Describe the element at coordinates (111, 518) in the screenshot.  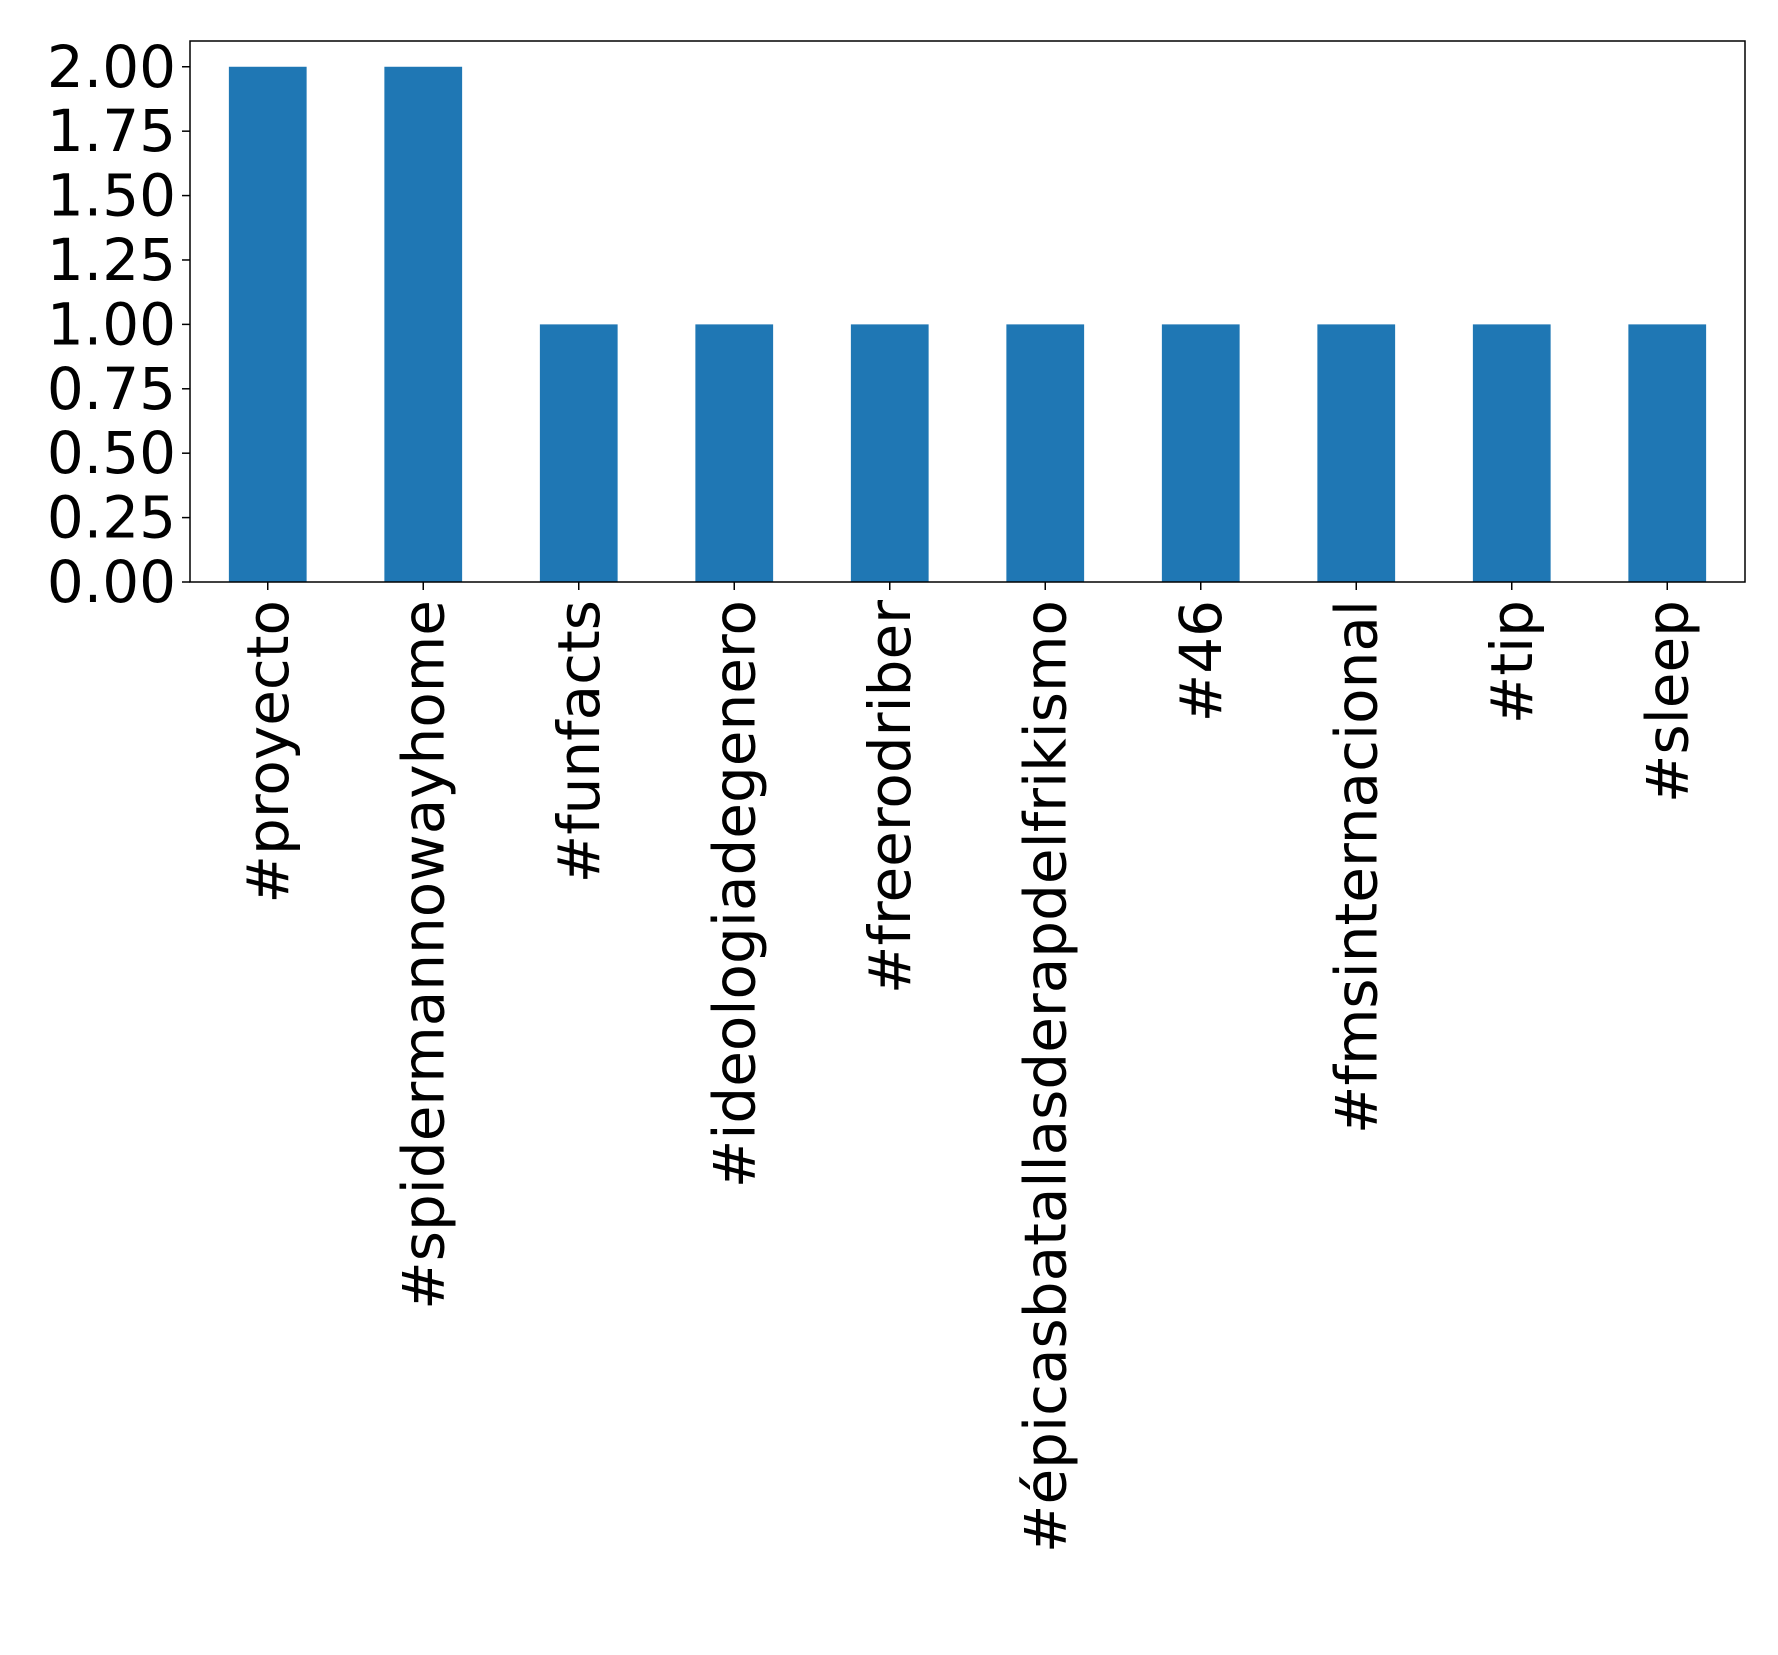
I see `y-tick-label: 0.25` at that location.